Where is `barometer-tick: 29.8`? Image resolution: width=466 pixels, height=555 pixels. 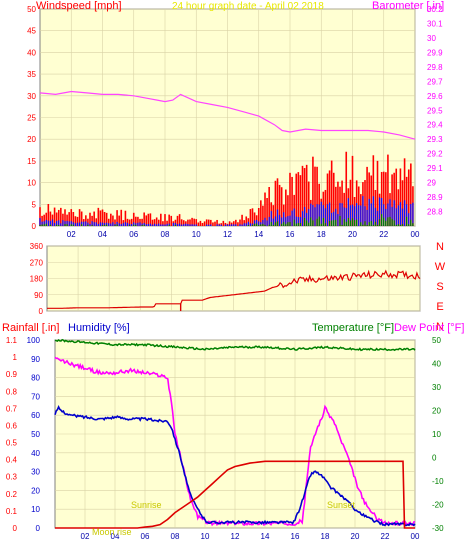
barometer-tick: 29.8 is located at coordinates (435, 67).